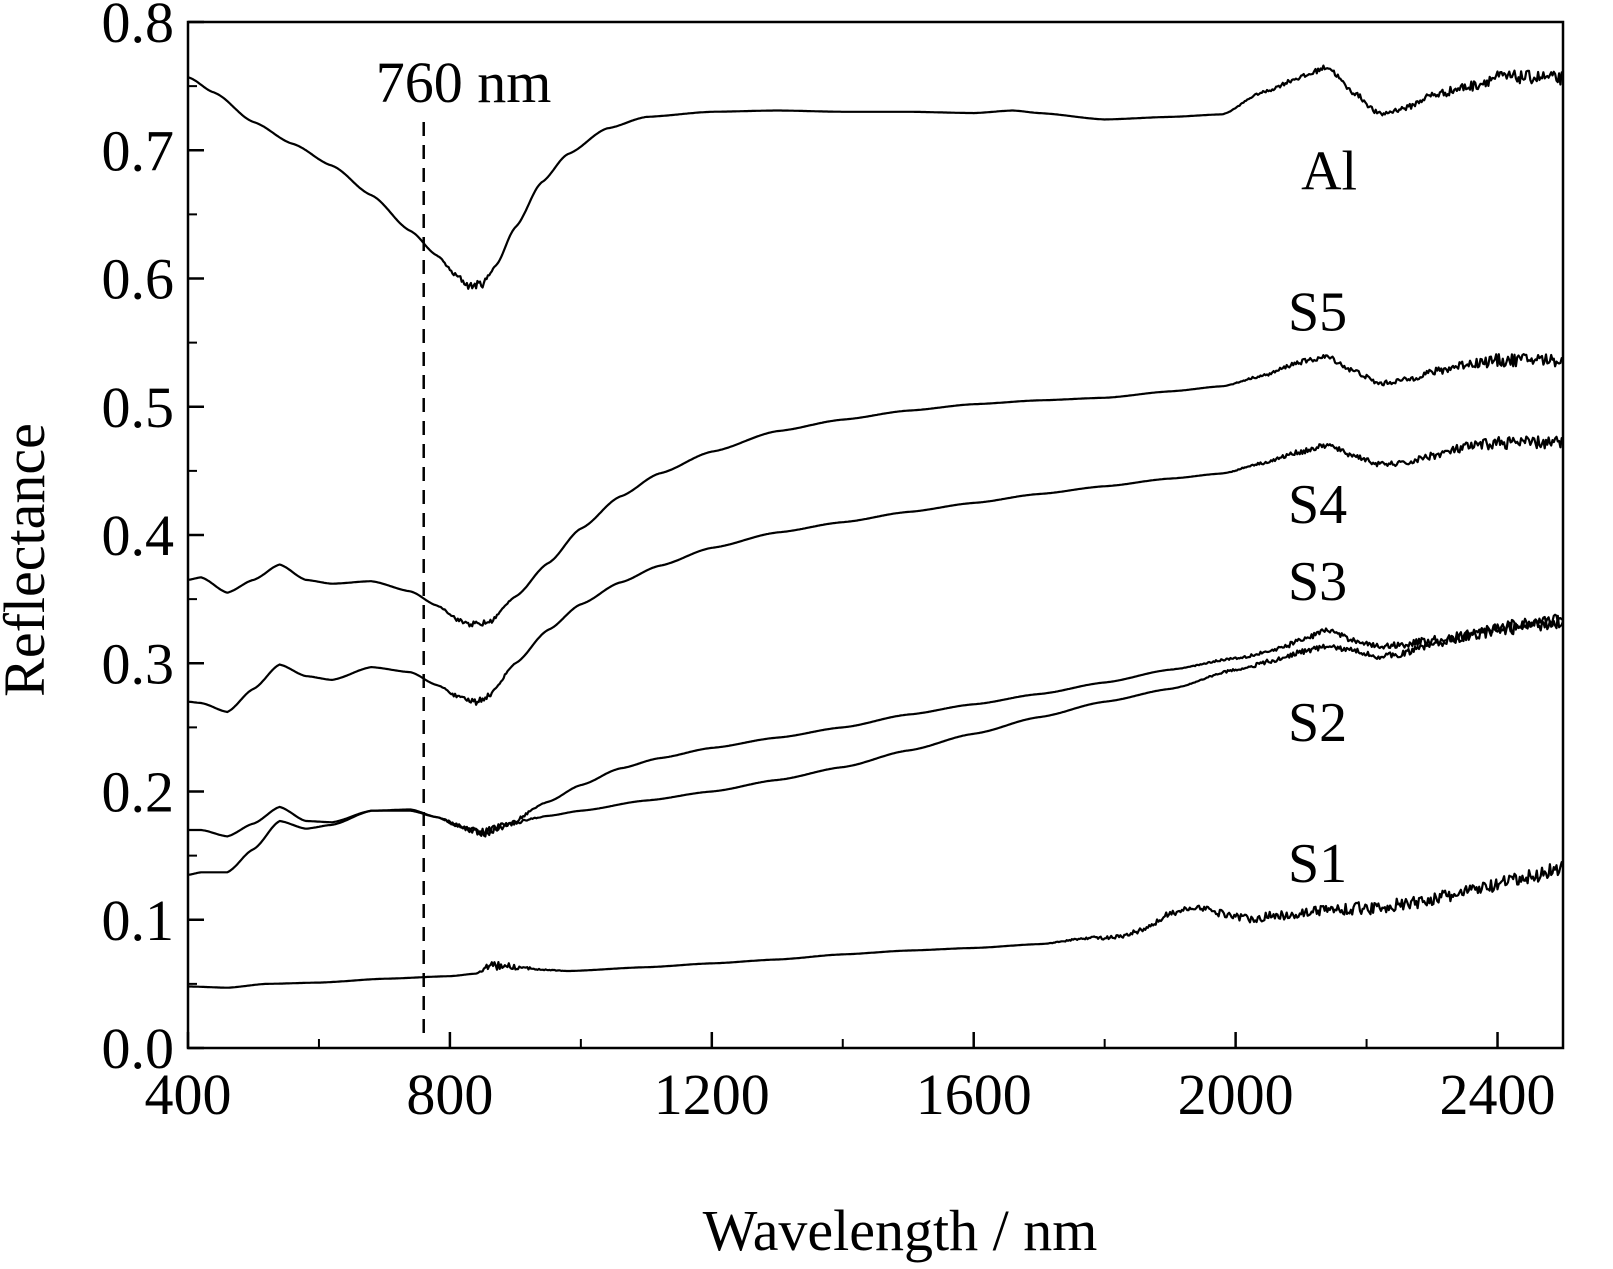 This screenshot has width=1613, height=1269. I want to click on y-tick-label: 0.1, so click(138, 920).